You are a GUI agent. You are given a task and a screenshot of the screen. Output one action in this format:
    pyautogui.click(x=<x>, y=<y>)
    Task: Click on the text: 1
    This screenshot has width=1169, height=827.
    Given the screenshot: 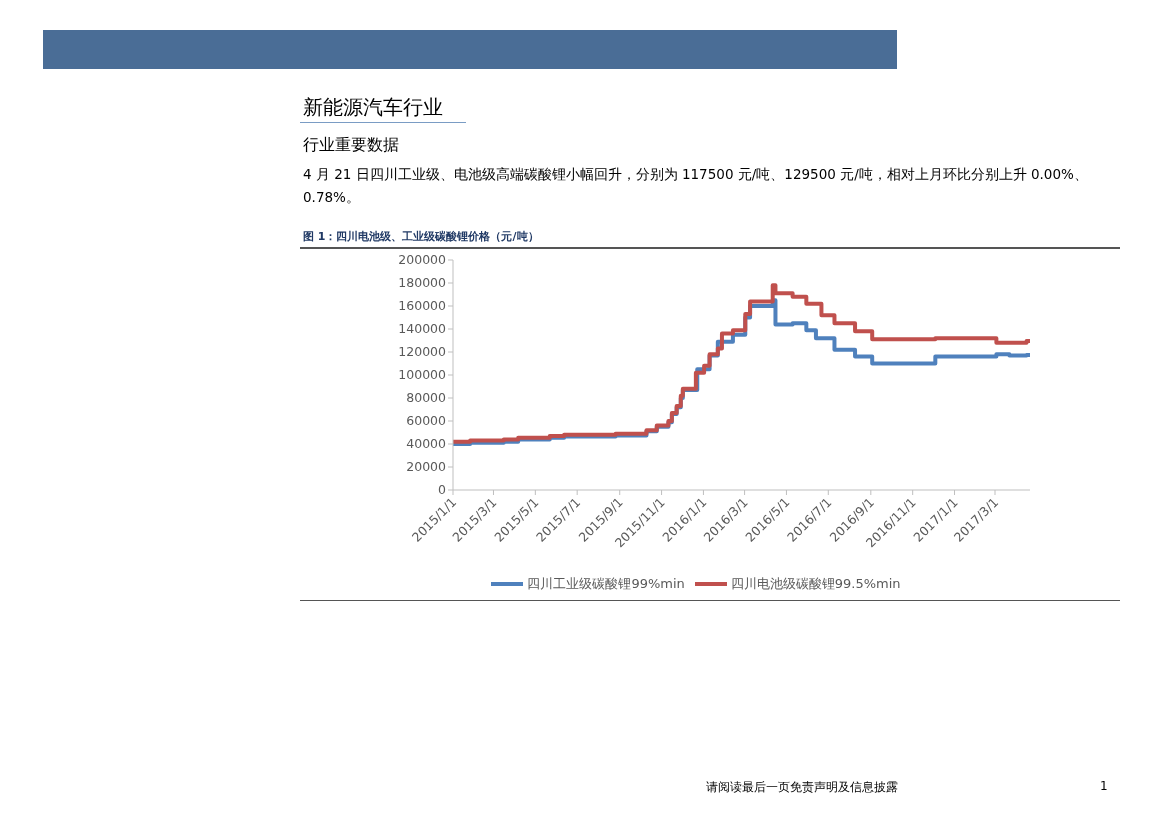 What is the action you would take?
    pyautogui.click(x=1104, y=786)
    